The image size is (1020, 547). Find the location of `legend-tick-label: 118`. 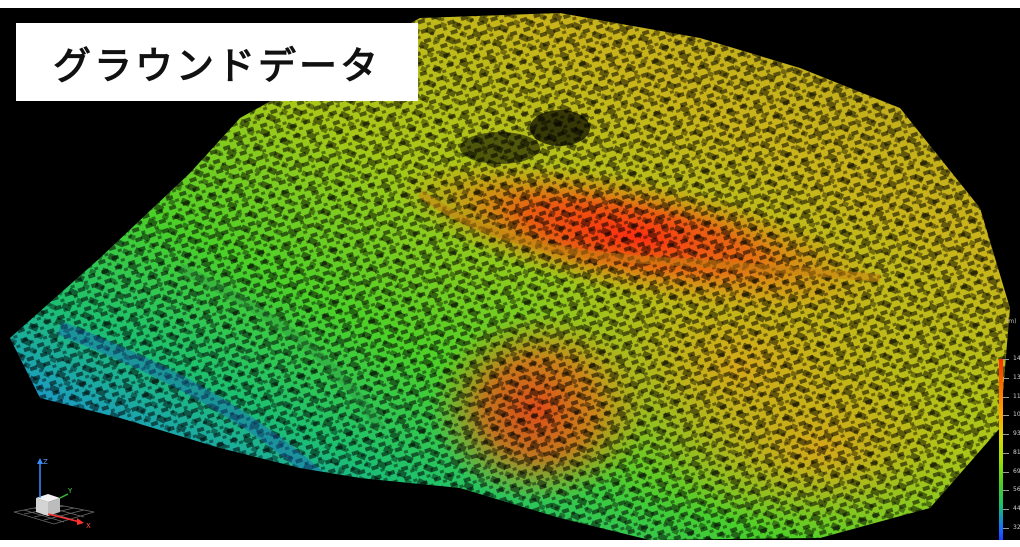

legend-tick-label: 118 is located at coordinates (1016, 396).